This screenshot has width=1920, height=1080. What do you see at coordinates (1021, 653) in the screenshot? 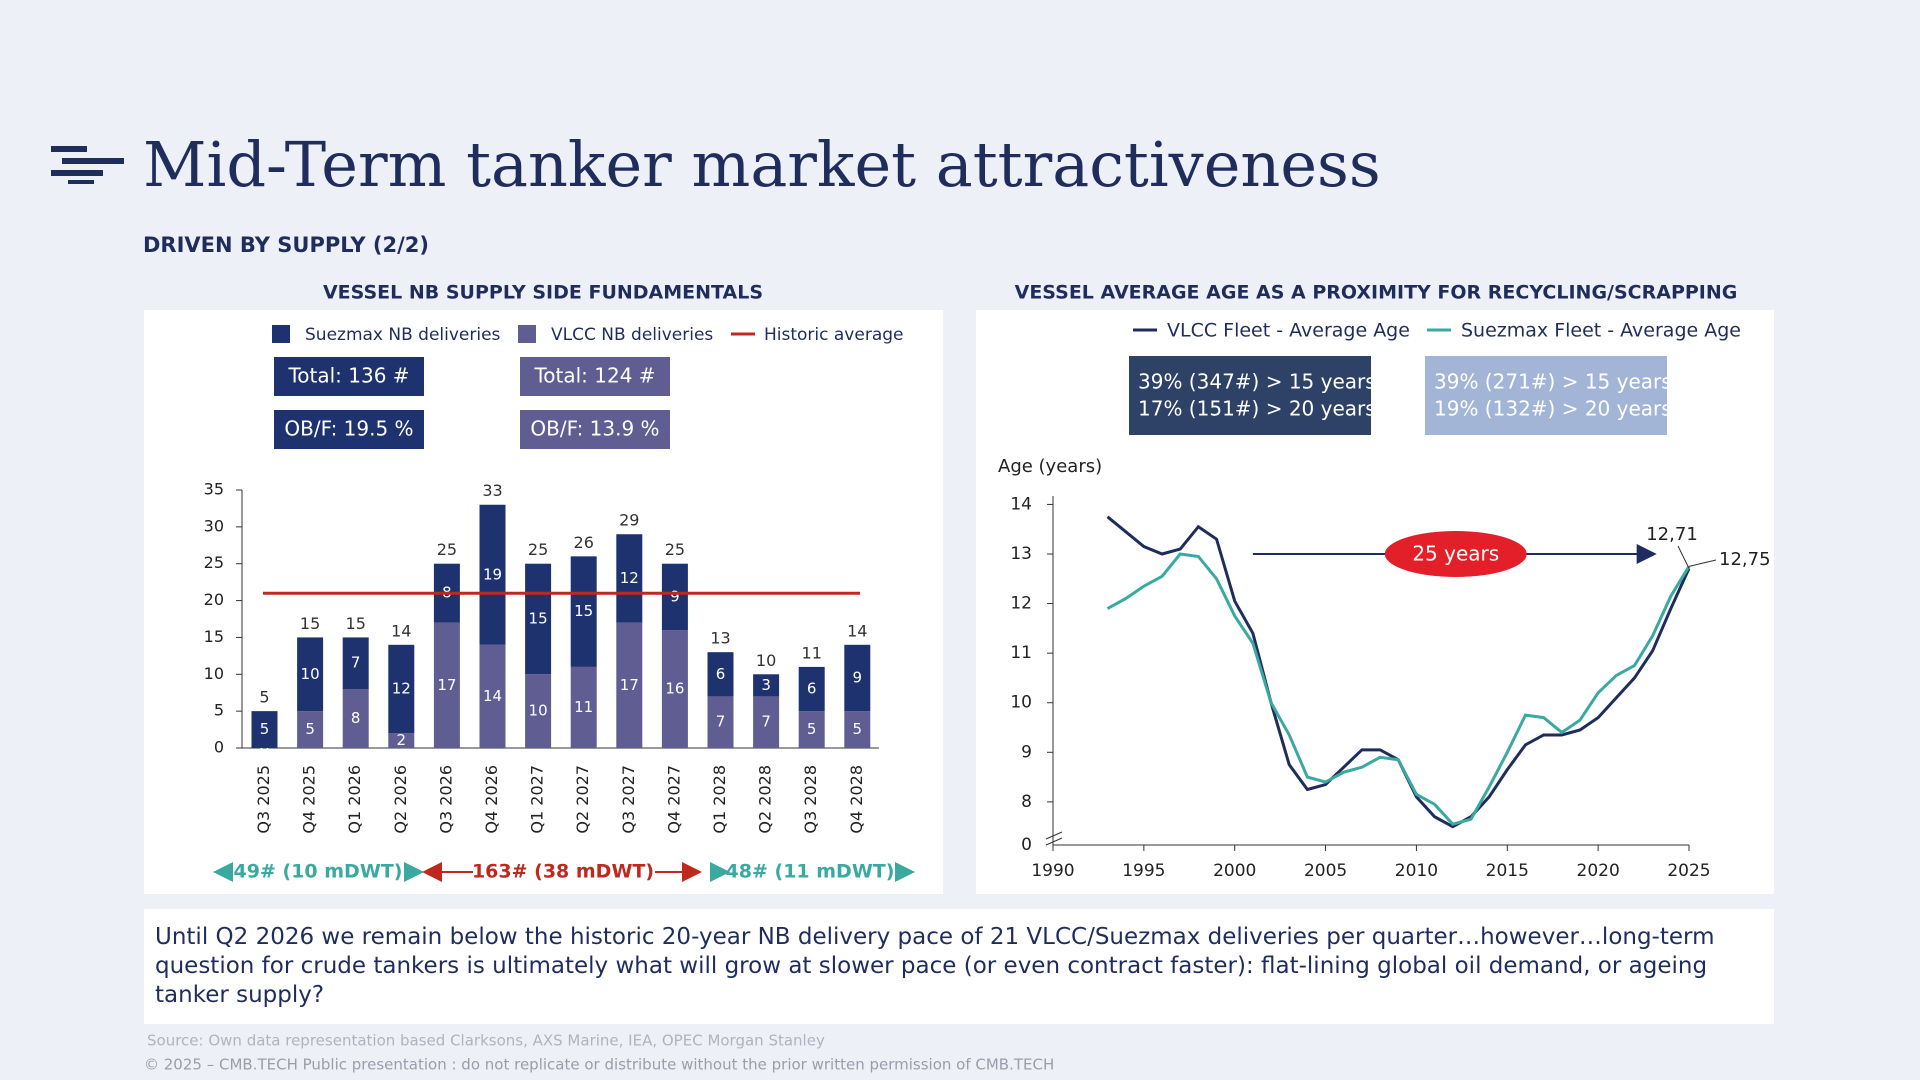
I see `y-tick-label: 11` at bounding box center [1021, 653].